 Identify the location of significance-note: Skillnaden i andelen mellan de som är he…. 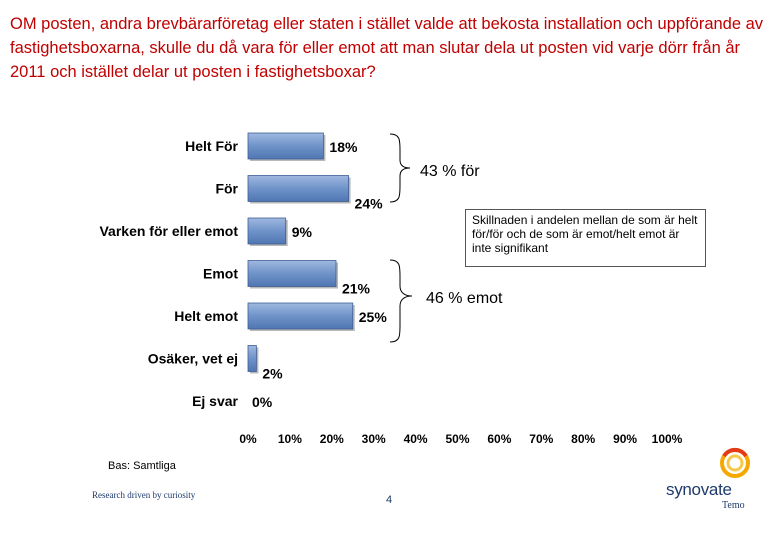
(585, 238).